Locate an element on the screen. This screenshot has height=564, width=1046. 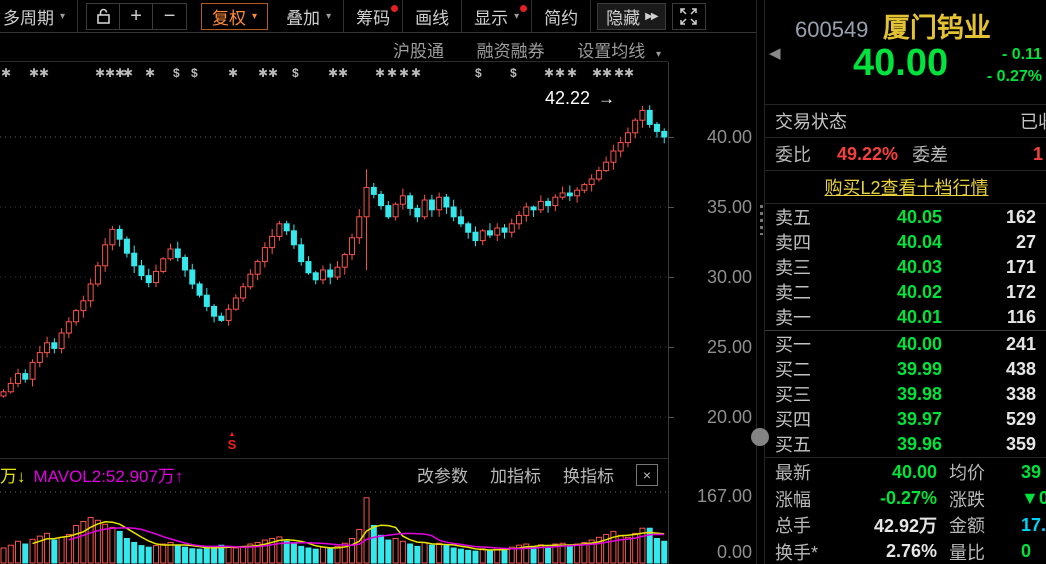
zoom-in-button: + is located at coordinates (137, 16).